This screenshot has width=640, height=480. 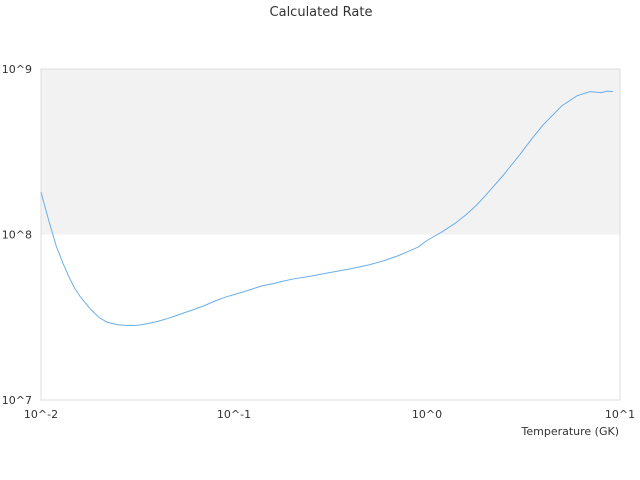 What do you see at coordinates (427, 414) in the screenshot?
I see `x-tick-label: 10^0` at bounding box center [427, 414].